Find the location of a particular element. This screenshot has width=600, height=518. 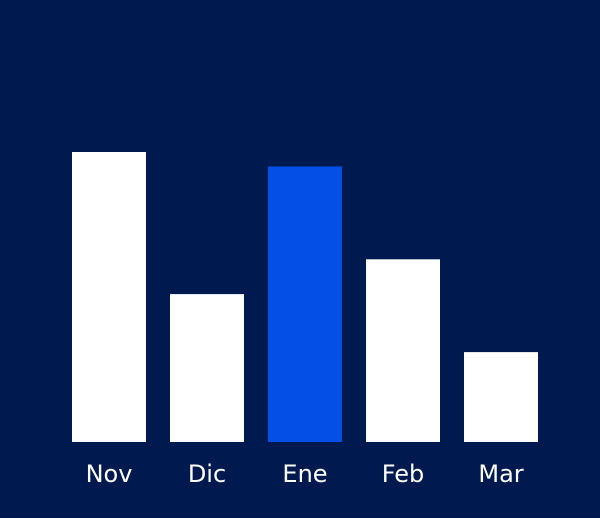

x-tick-label-mar: Mar is located at coordinates (500, 474).